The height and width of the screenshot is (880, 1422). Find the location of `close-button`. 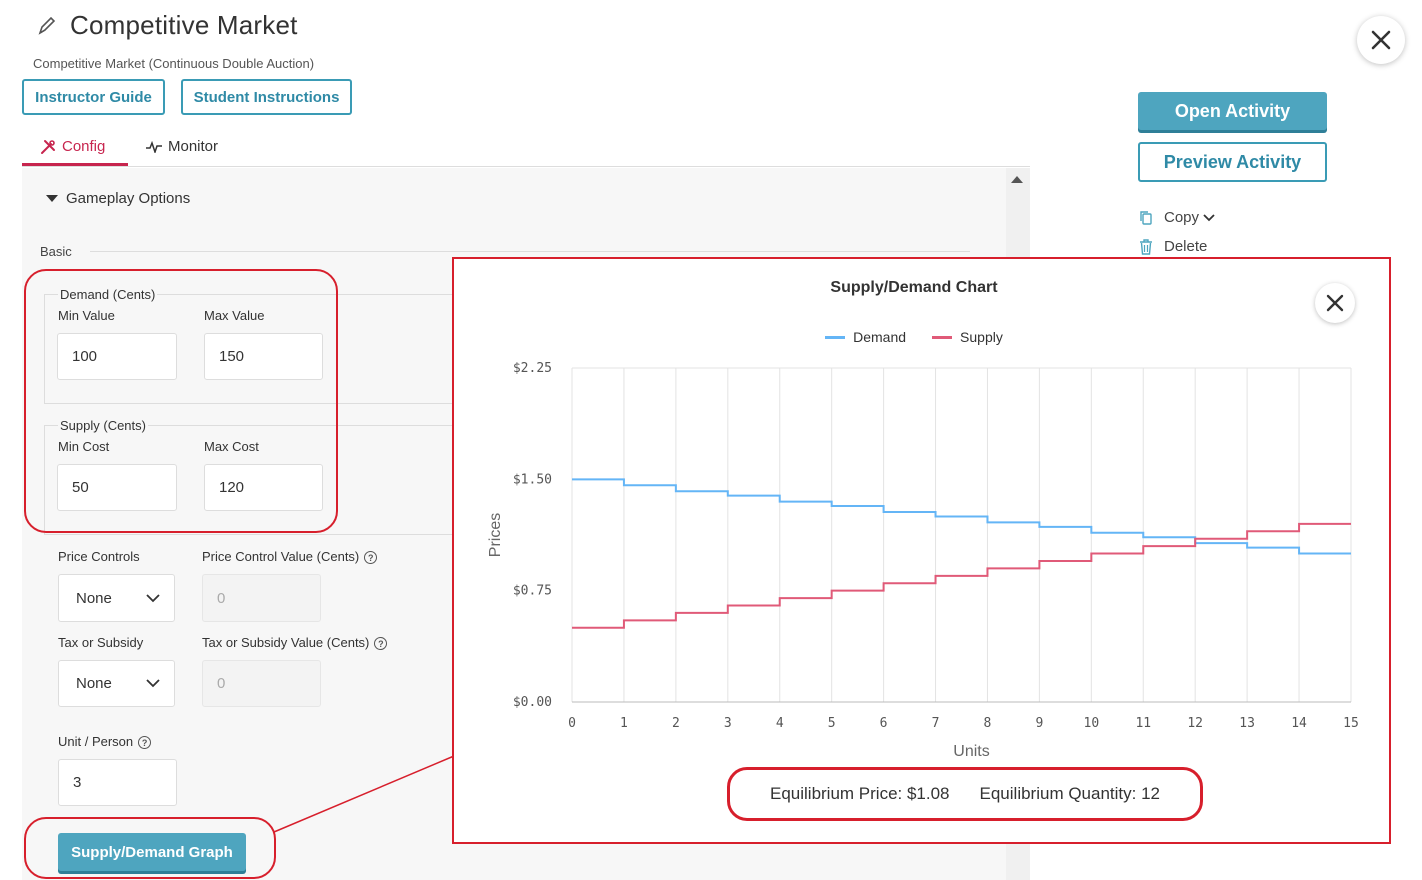

close-button is located at coordinates (1381, 40).